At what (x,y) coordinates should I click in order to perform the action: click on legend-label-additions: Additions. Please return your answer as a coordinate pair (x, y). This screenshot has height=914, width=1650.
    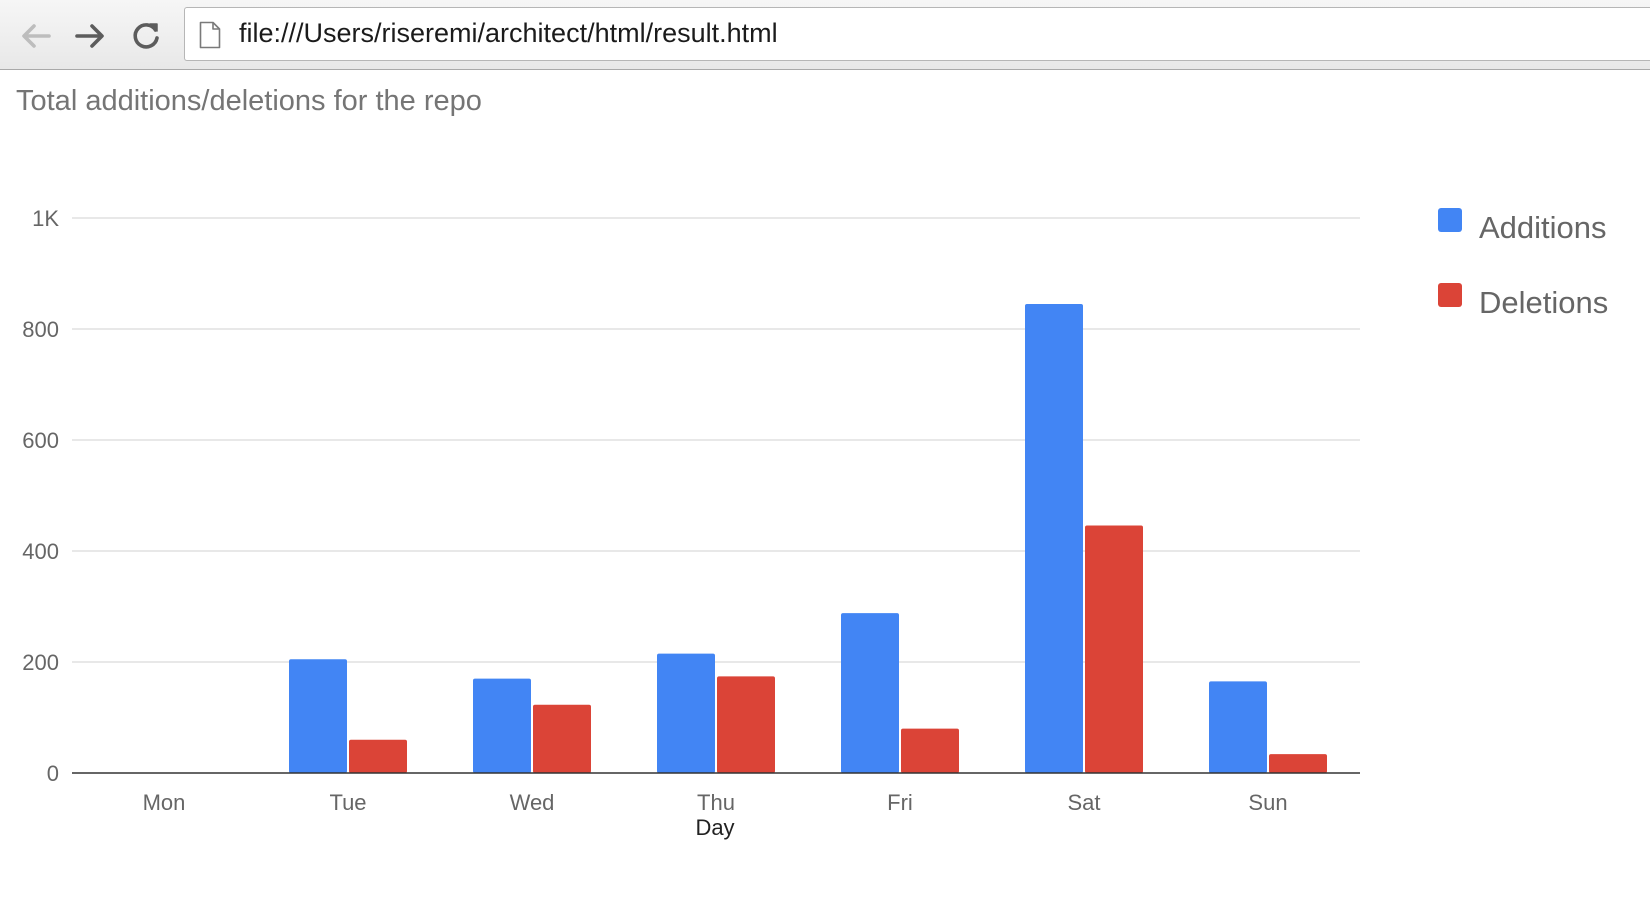
    Looking at the image, I should click on (1543, 227).